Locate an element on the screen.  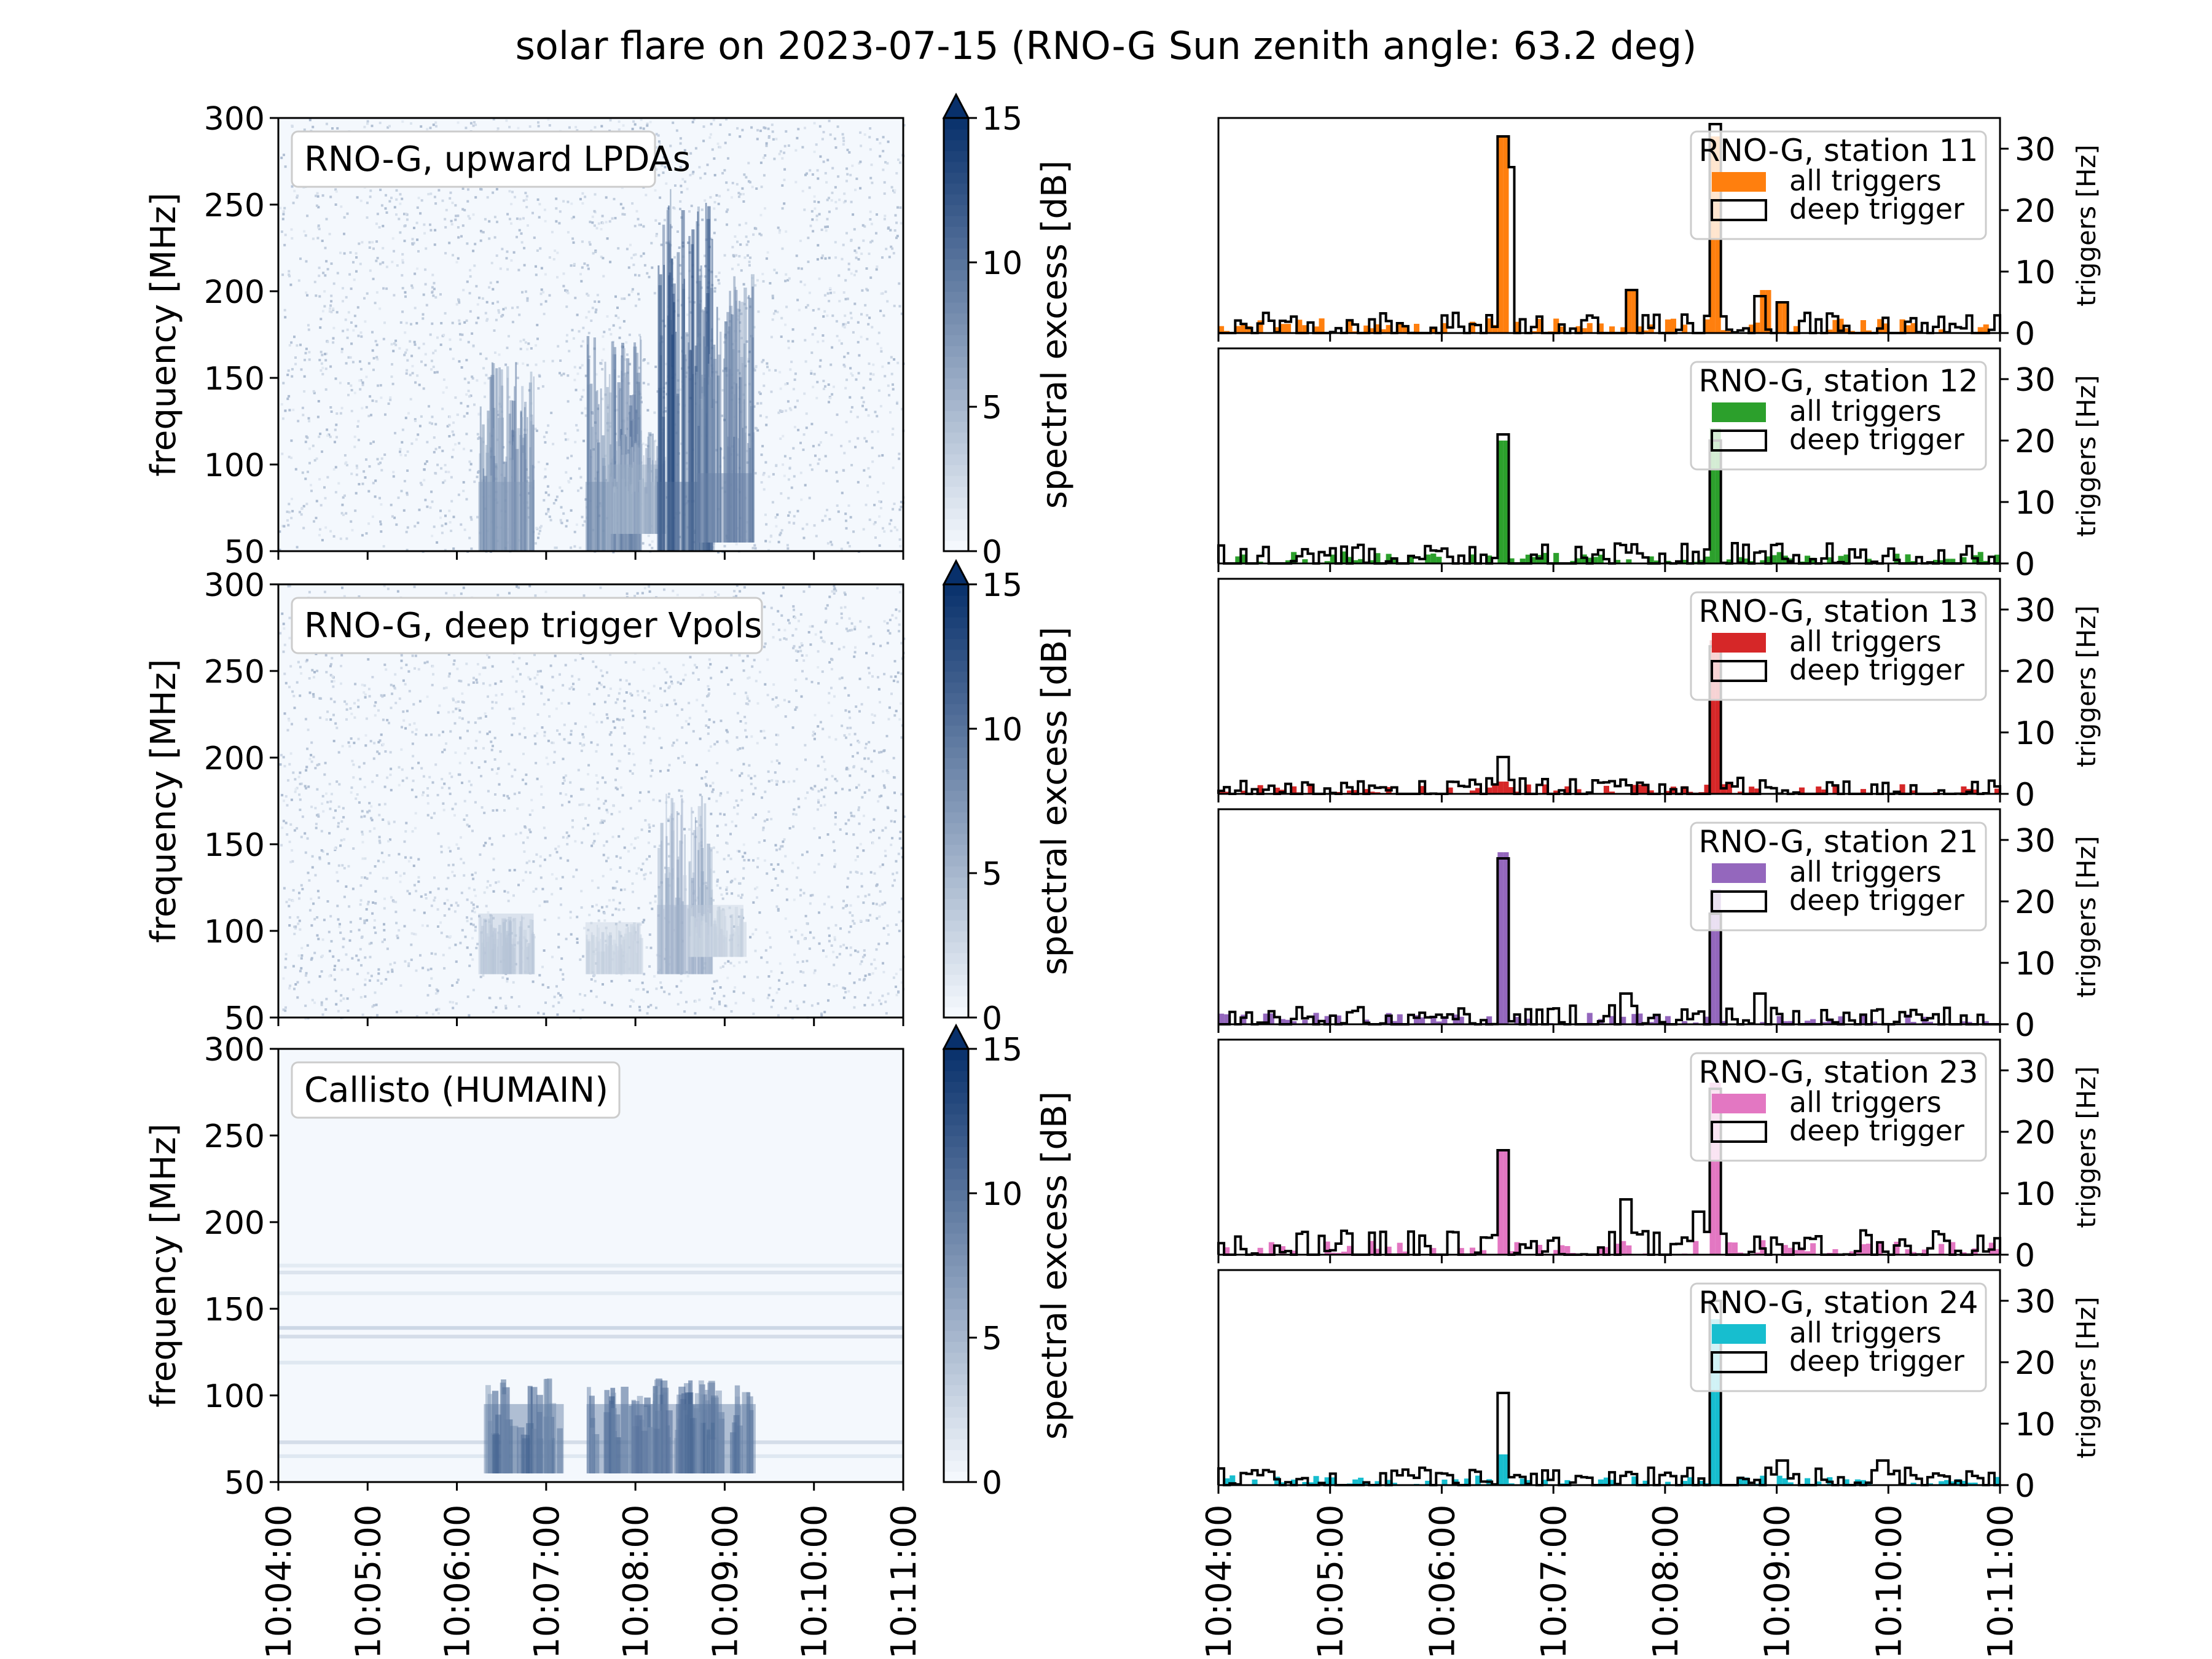
colorbar-segment is located at coordinates (956, 297).